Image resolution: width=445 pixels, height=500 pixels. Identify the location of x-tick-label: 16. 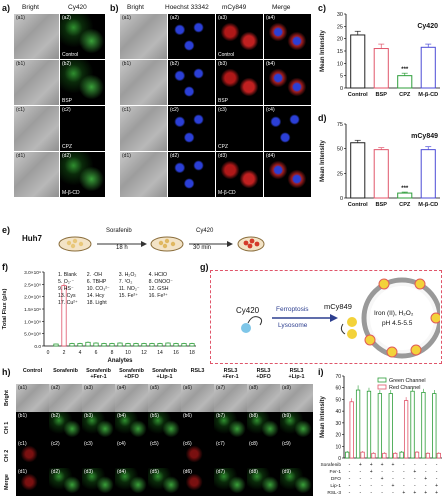
(176, 353).